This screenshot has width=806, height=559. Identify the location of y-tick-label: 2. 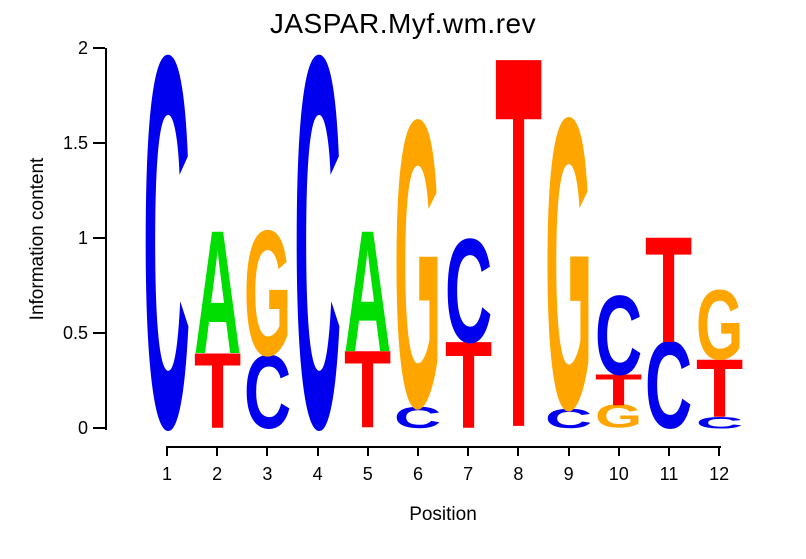
(82, 48).